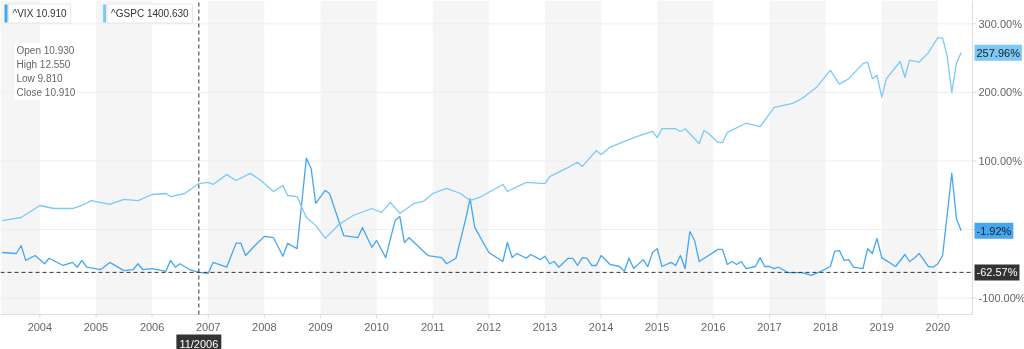 Image resolution: width=1024 pixels, height=349 pixels. What do you see at coordinates (152, 326) in the screenshot?
I see `x-tick-label: 2006` at bounding box center [152, 326].